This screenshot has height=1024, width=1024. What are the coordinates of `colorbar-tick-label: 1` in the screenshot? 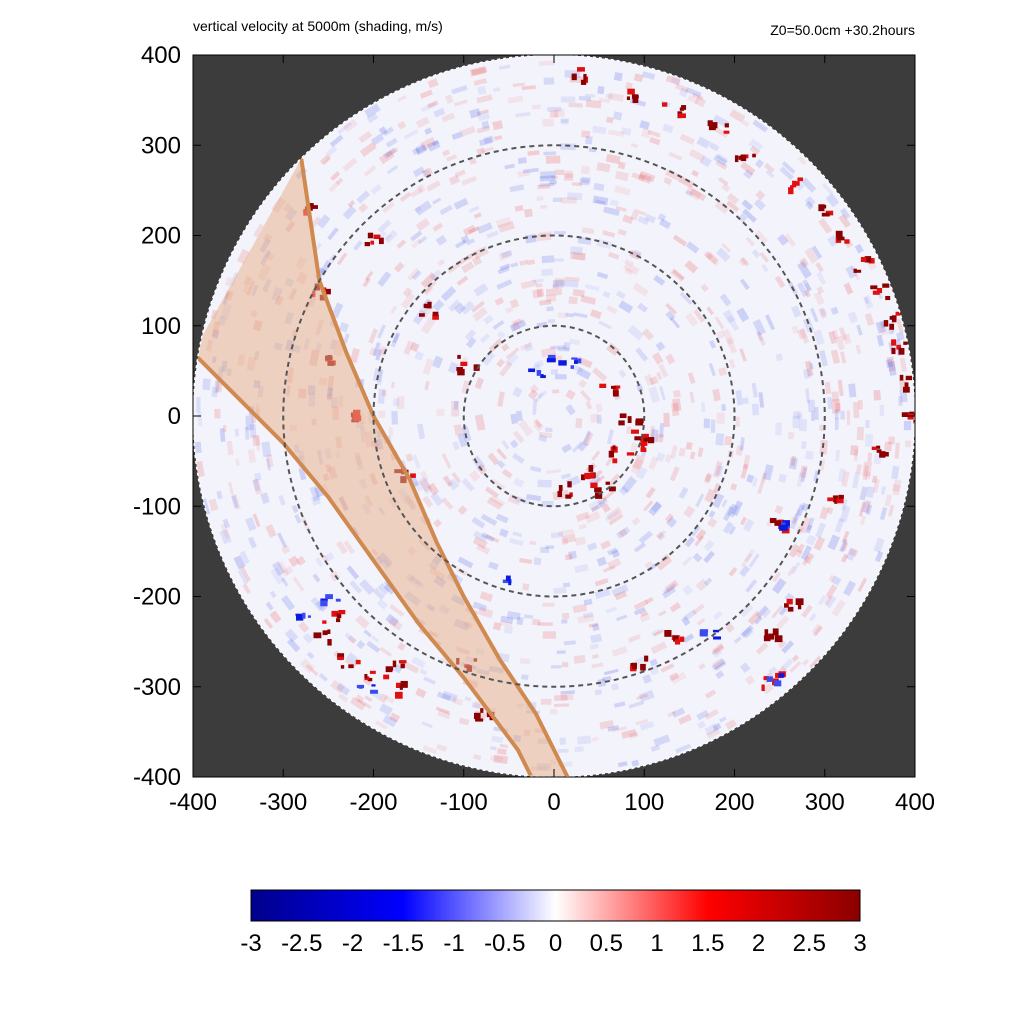 It's located at (656, 943).